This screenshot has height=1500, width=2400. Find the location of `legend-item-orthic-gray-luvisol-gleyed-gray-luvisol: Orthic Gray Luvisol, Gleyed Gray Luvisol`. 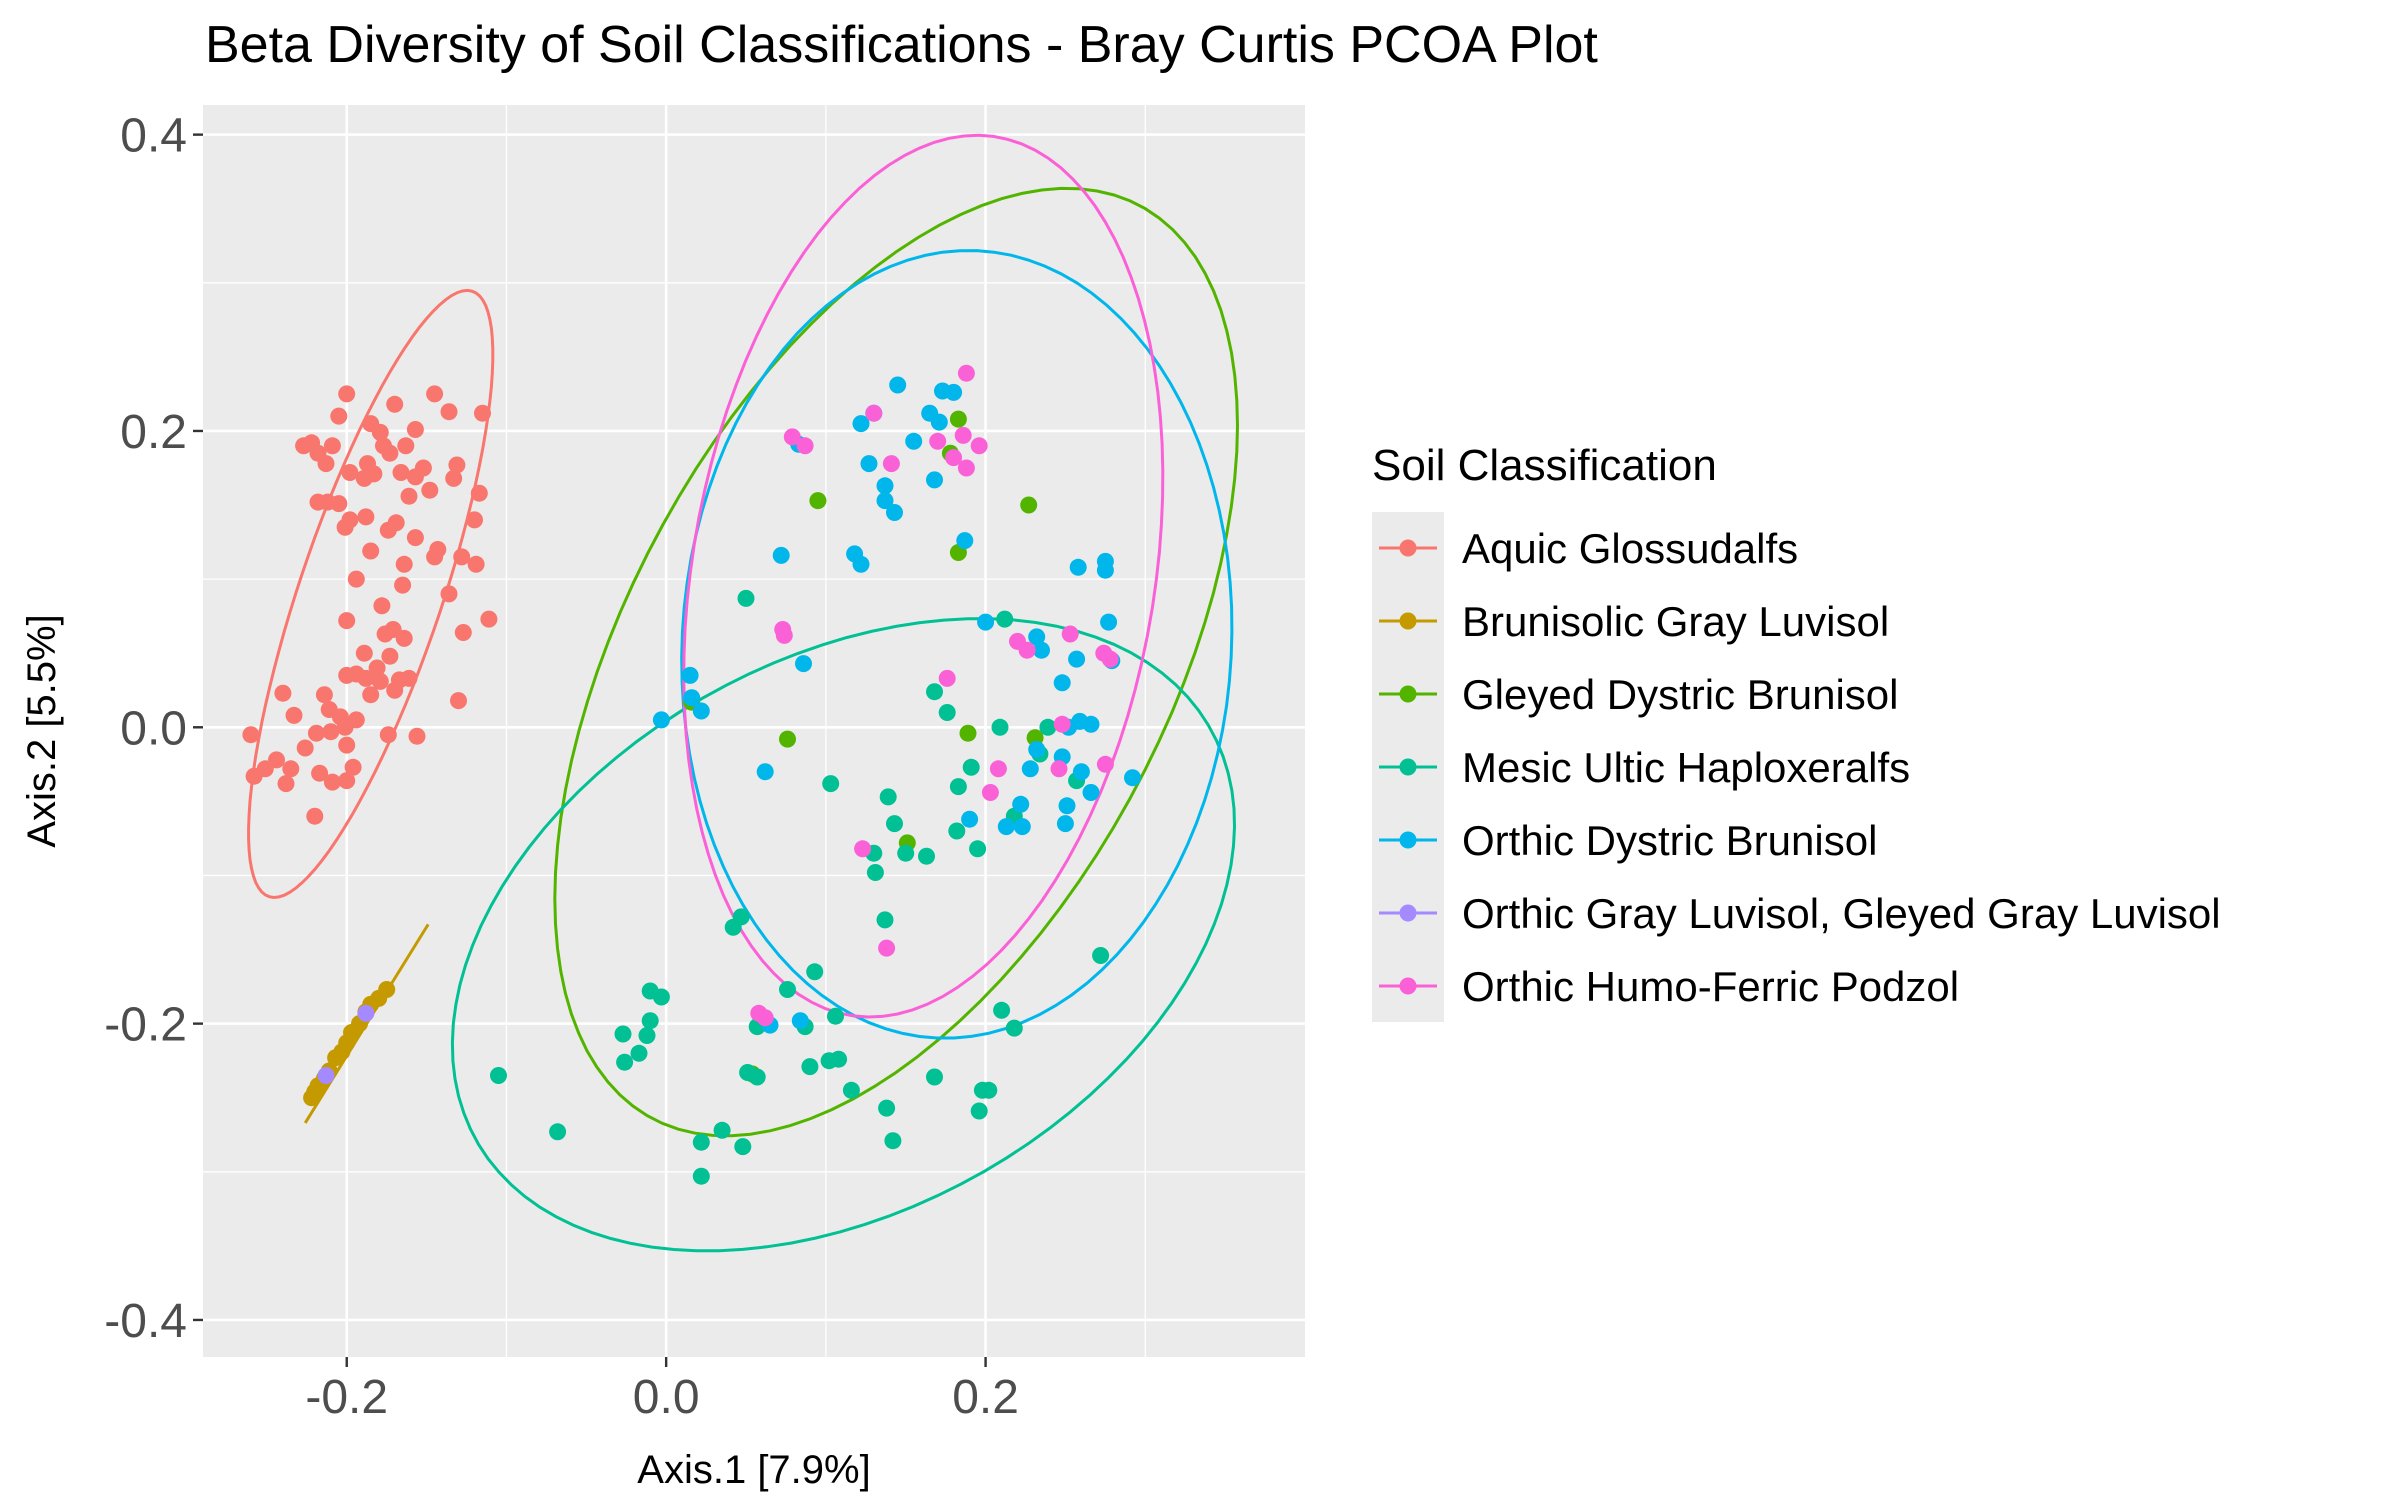

legend-item-orthic-gray-luvisol-gleyed-gray-luvisol: Orthic Gray Luvisol, Gleyed Gray Luvisol is located at coordinates (1800, 913).